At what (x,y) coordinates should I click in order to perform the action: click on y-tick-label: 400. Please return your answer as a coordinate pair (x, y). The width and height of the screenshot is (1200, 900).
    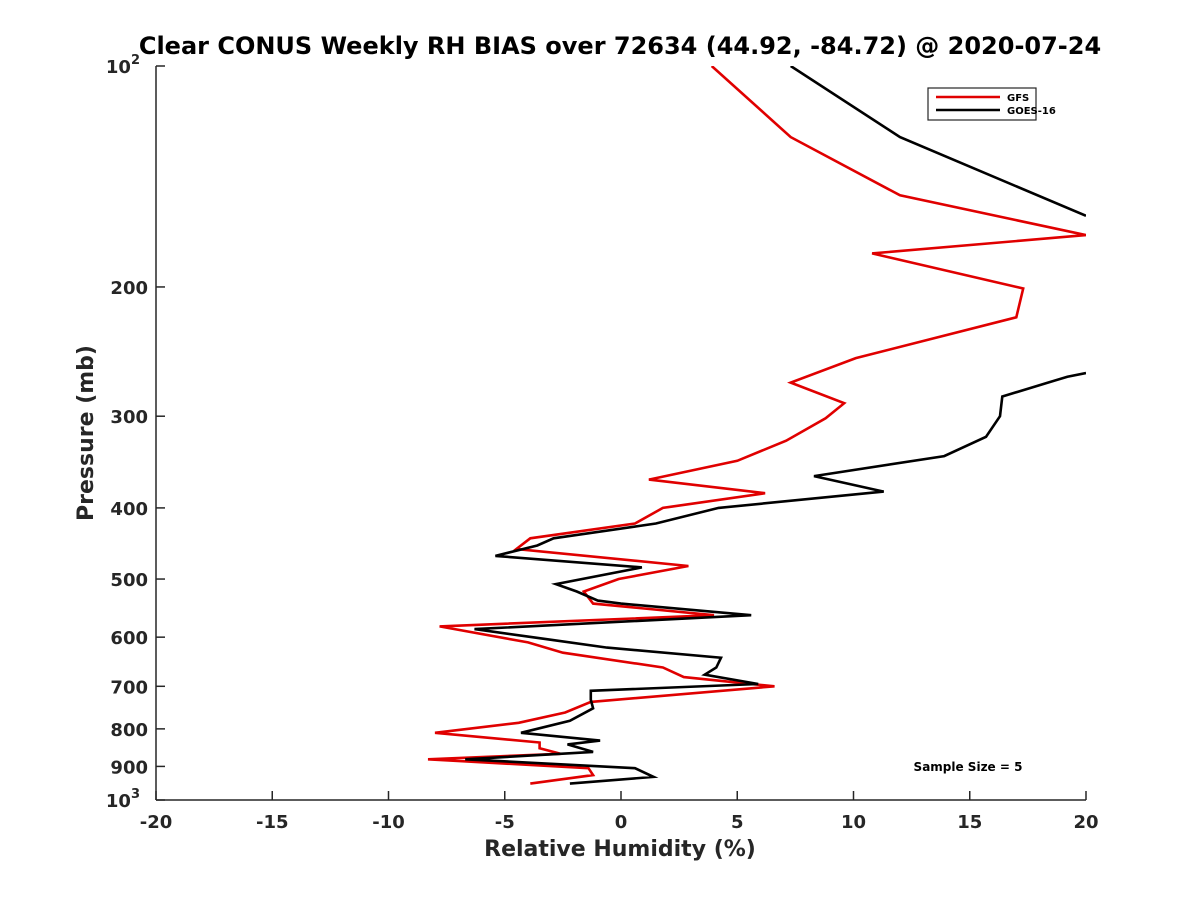
    Looking at the image, I should click on (129, 509).